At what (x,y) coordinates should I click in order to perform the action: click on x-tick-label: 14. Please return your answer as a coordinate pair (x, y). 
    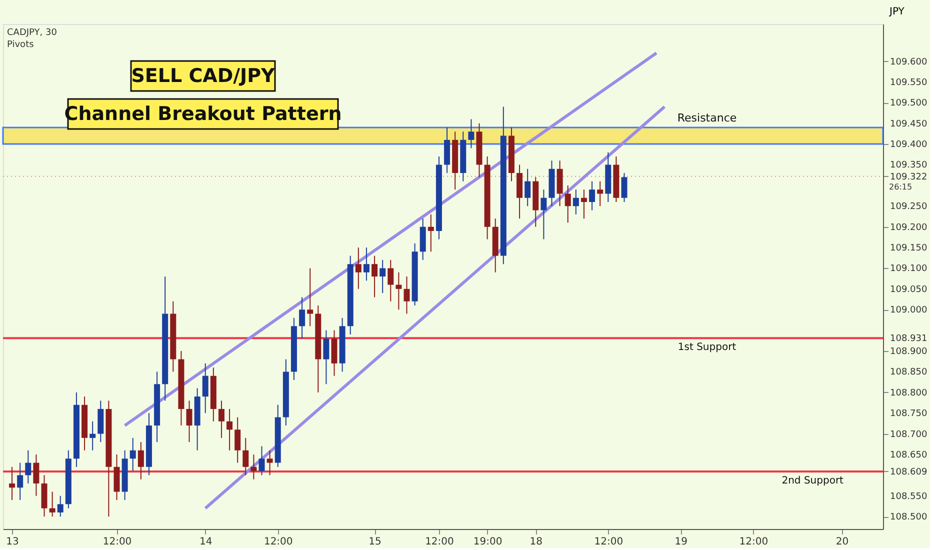
    Looking at the image, I should click on (205, 542).